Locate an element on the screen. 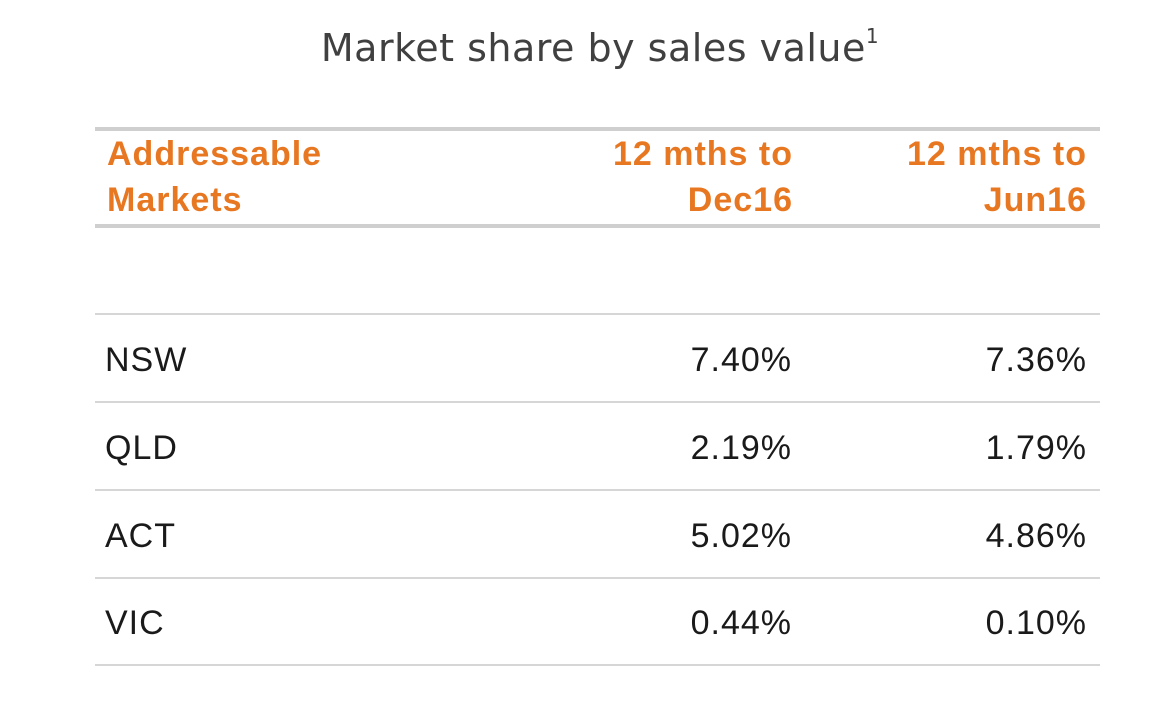 The image size is (1160, 704). chart-title-text: Market share by sales value is located at coordinates (593, 48).